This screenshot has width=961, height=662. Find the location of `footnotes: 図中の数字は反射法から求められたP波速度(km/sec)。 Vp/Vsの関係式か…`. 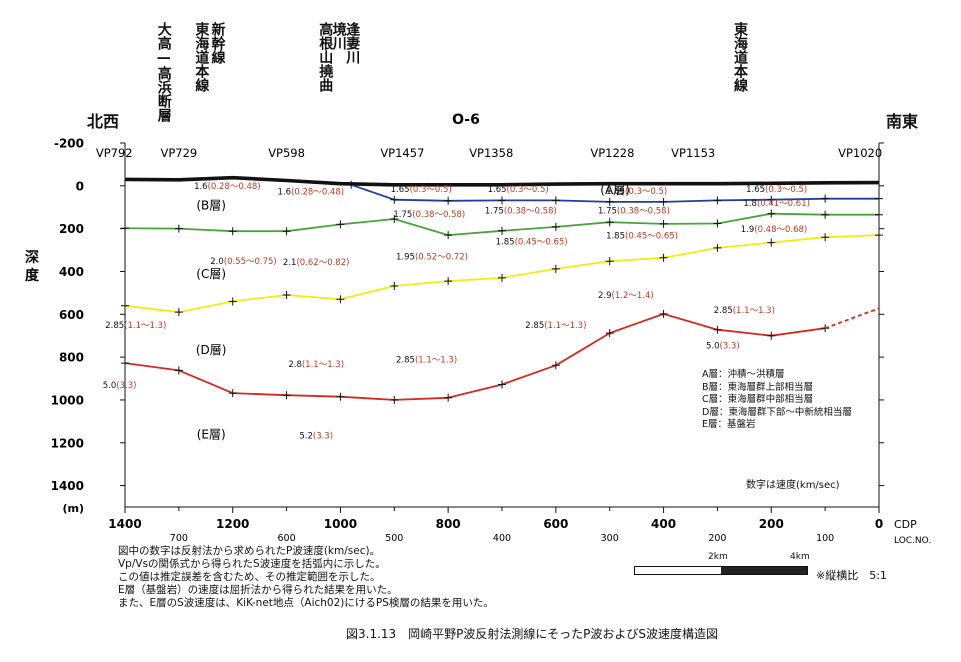

footnotes: 図中の数字は反射法から求められたP波速度(km/sec)。 Vp/Vsの関係式か… is located at coordinates (306, 577).